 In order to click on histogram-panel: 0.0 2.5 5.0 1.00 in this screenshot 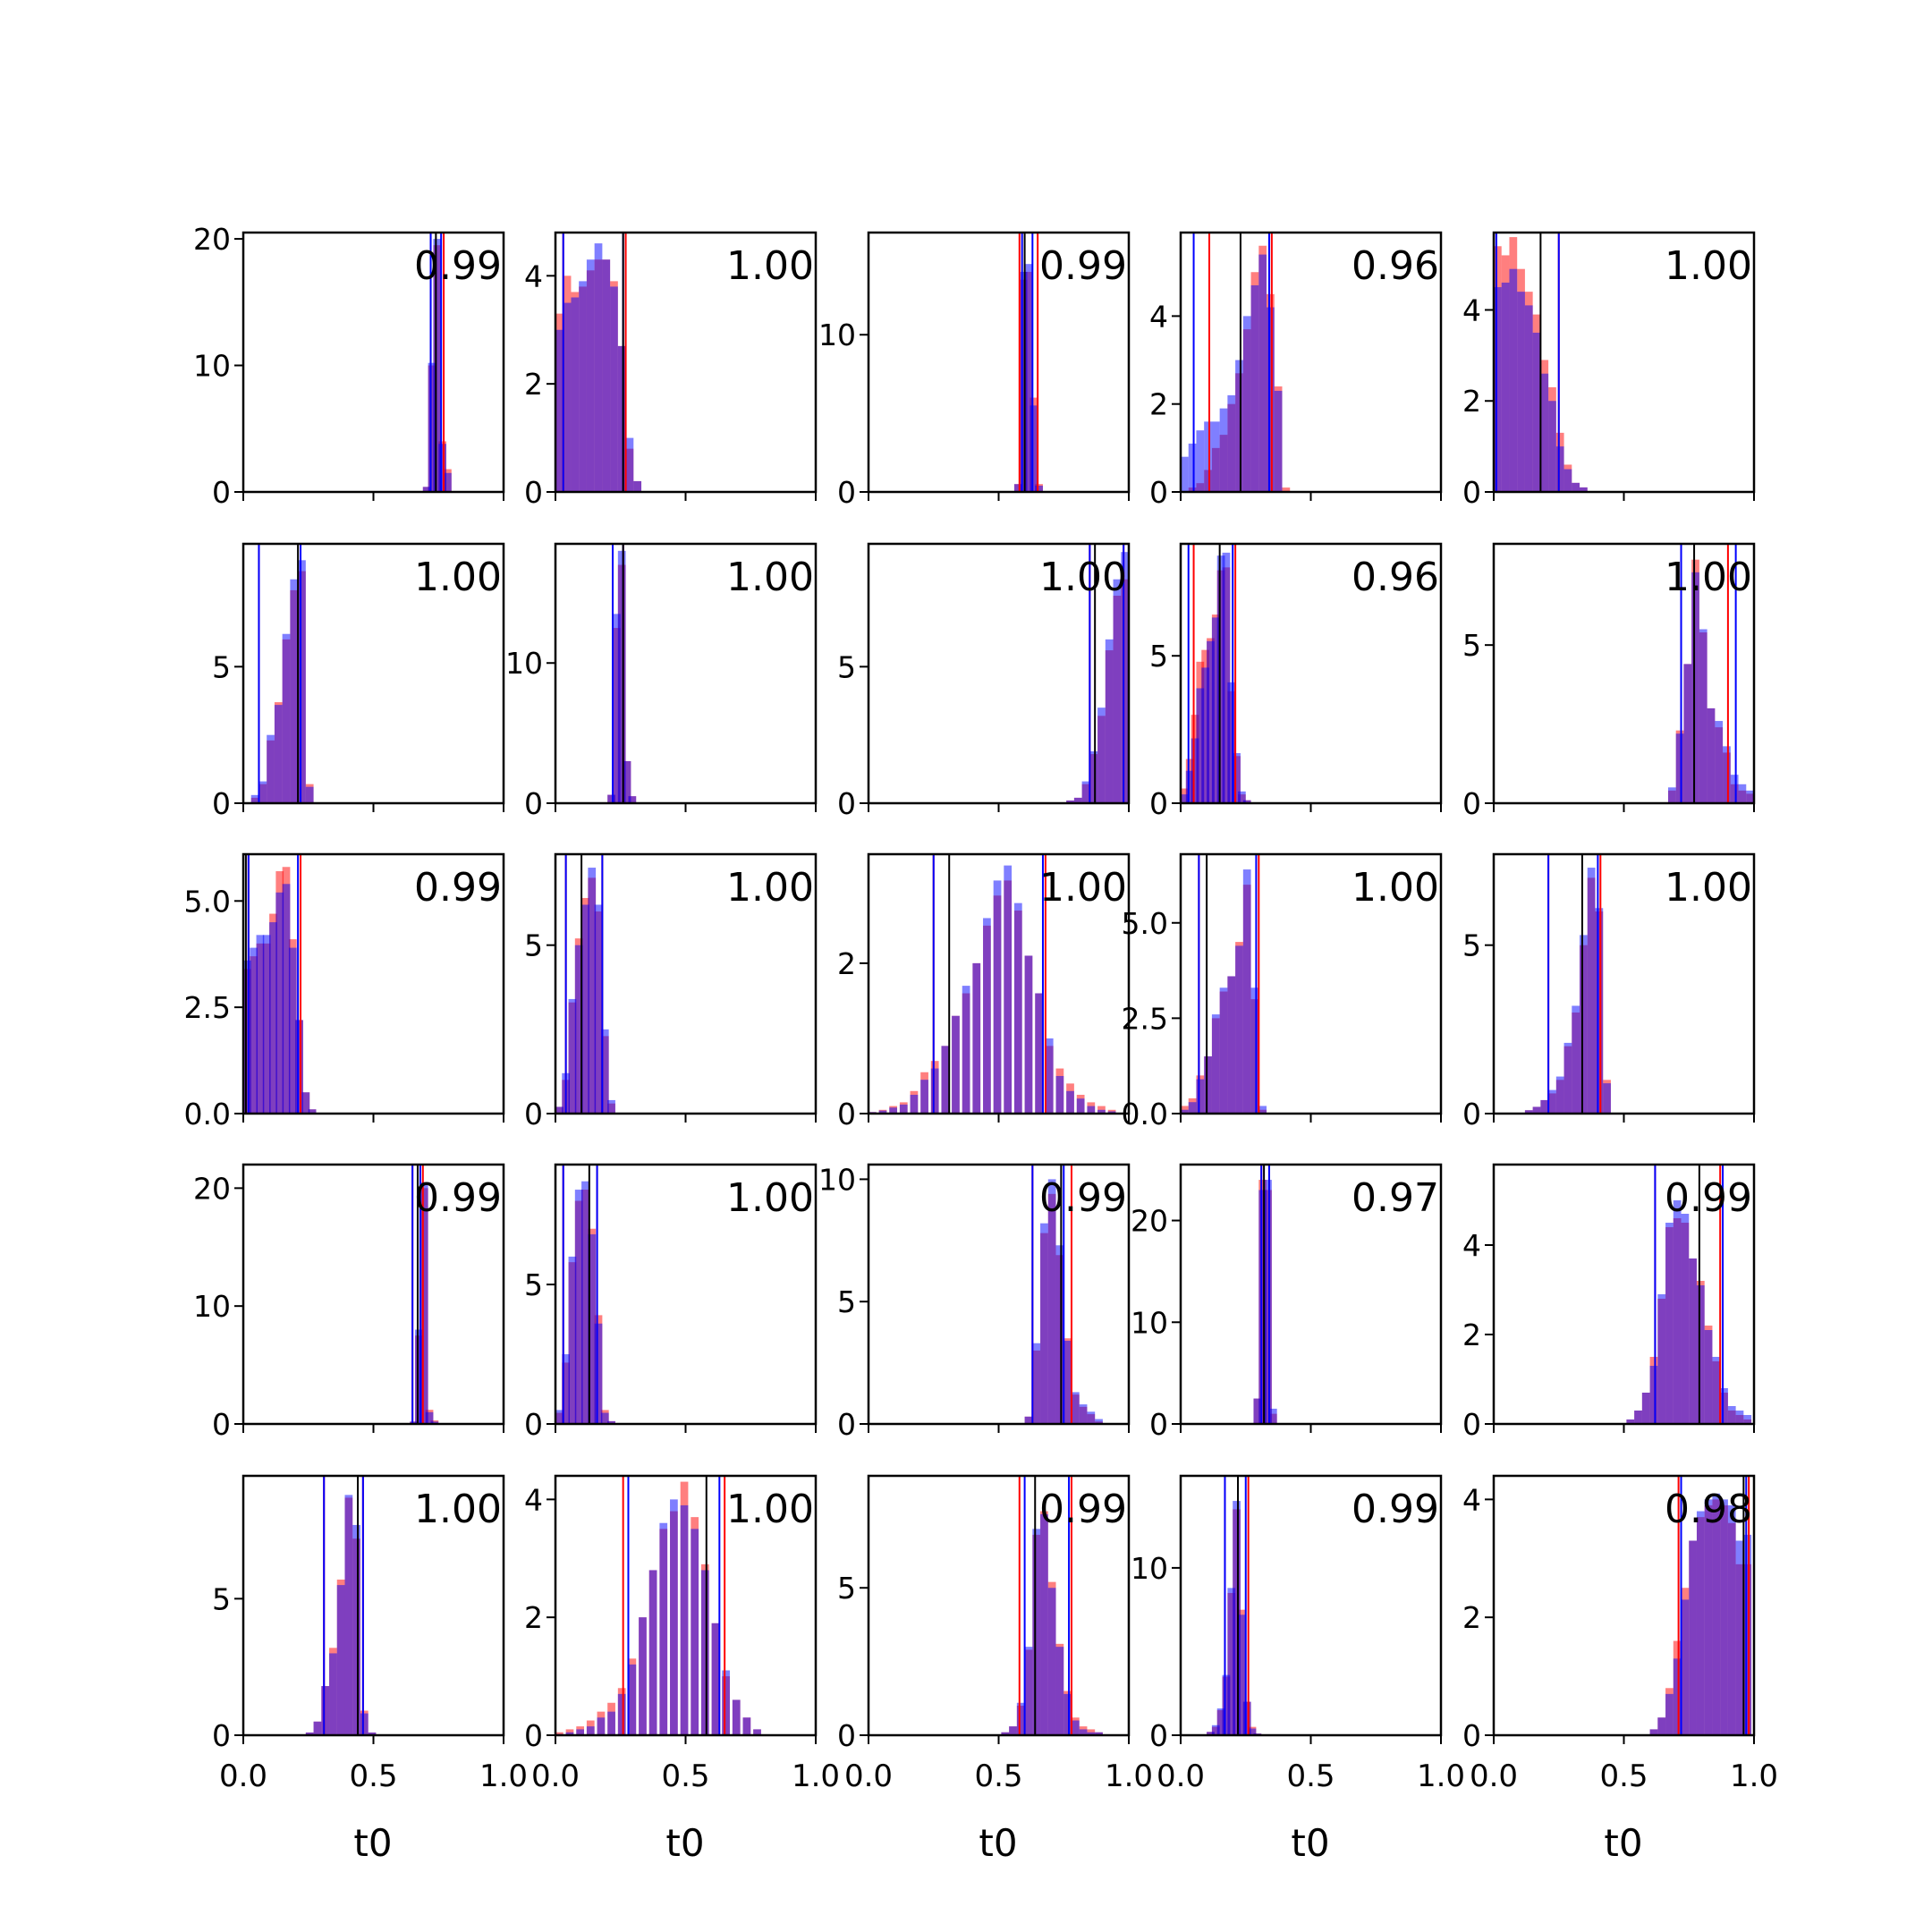, I will do `click(1282, 991)`.